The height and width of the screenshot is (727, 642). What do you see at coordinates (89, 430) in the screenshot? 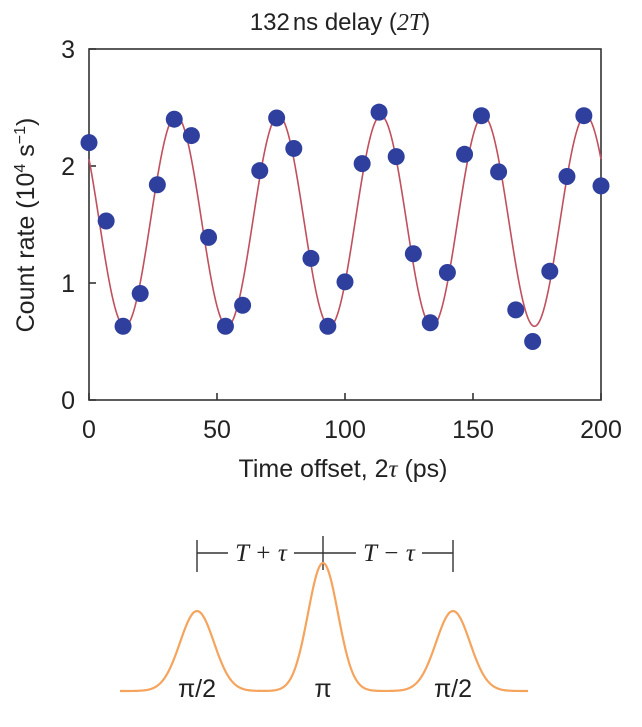
I see `x-tick-label: 0` at bounding box center [89, 430].